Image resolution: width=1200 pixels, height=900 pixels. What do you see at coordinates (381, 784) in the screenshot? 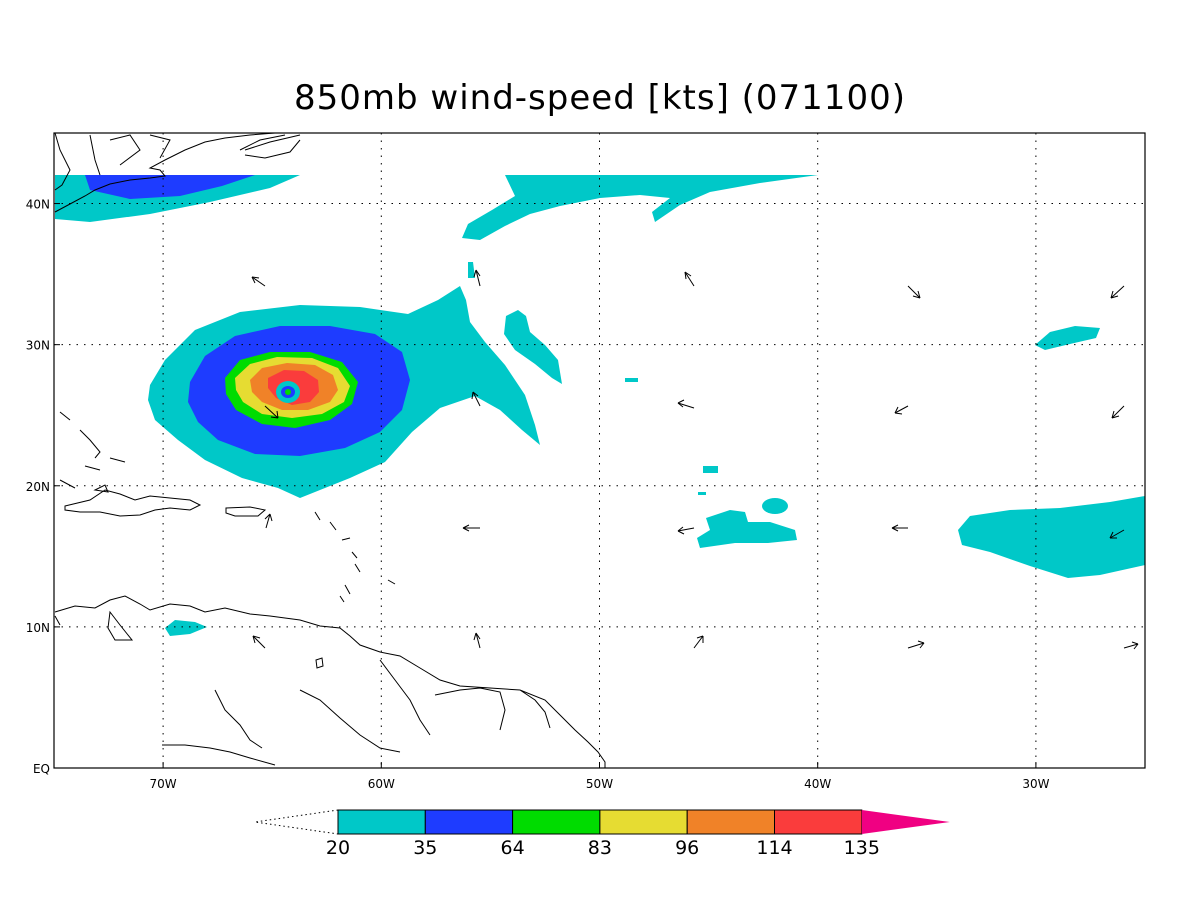
I see `longitude-label: 60W` at bounding box center [381, 784].